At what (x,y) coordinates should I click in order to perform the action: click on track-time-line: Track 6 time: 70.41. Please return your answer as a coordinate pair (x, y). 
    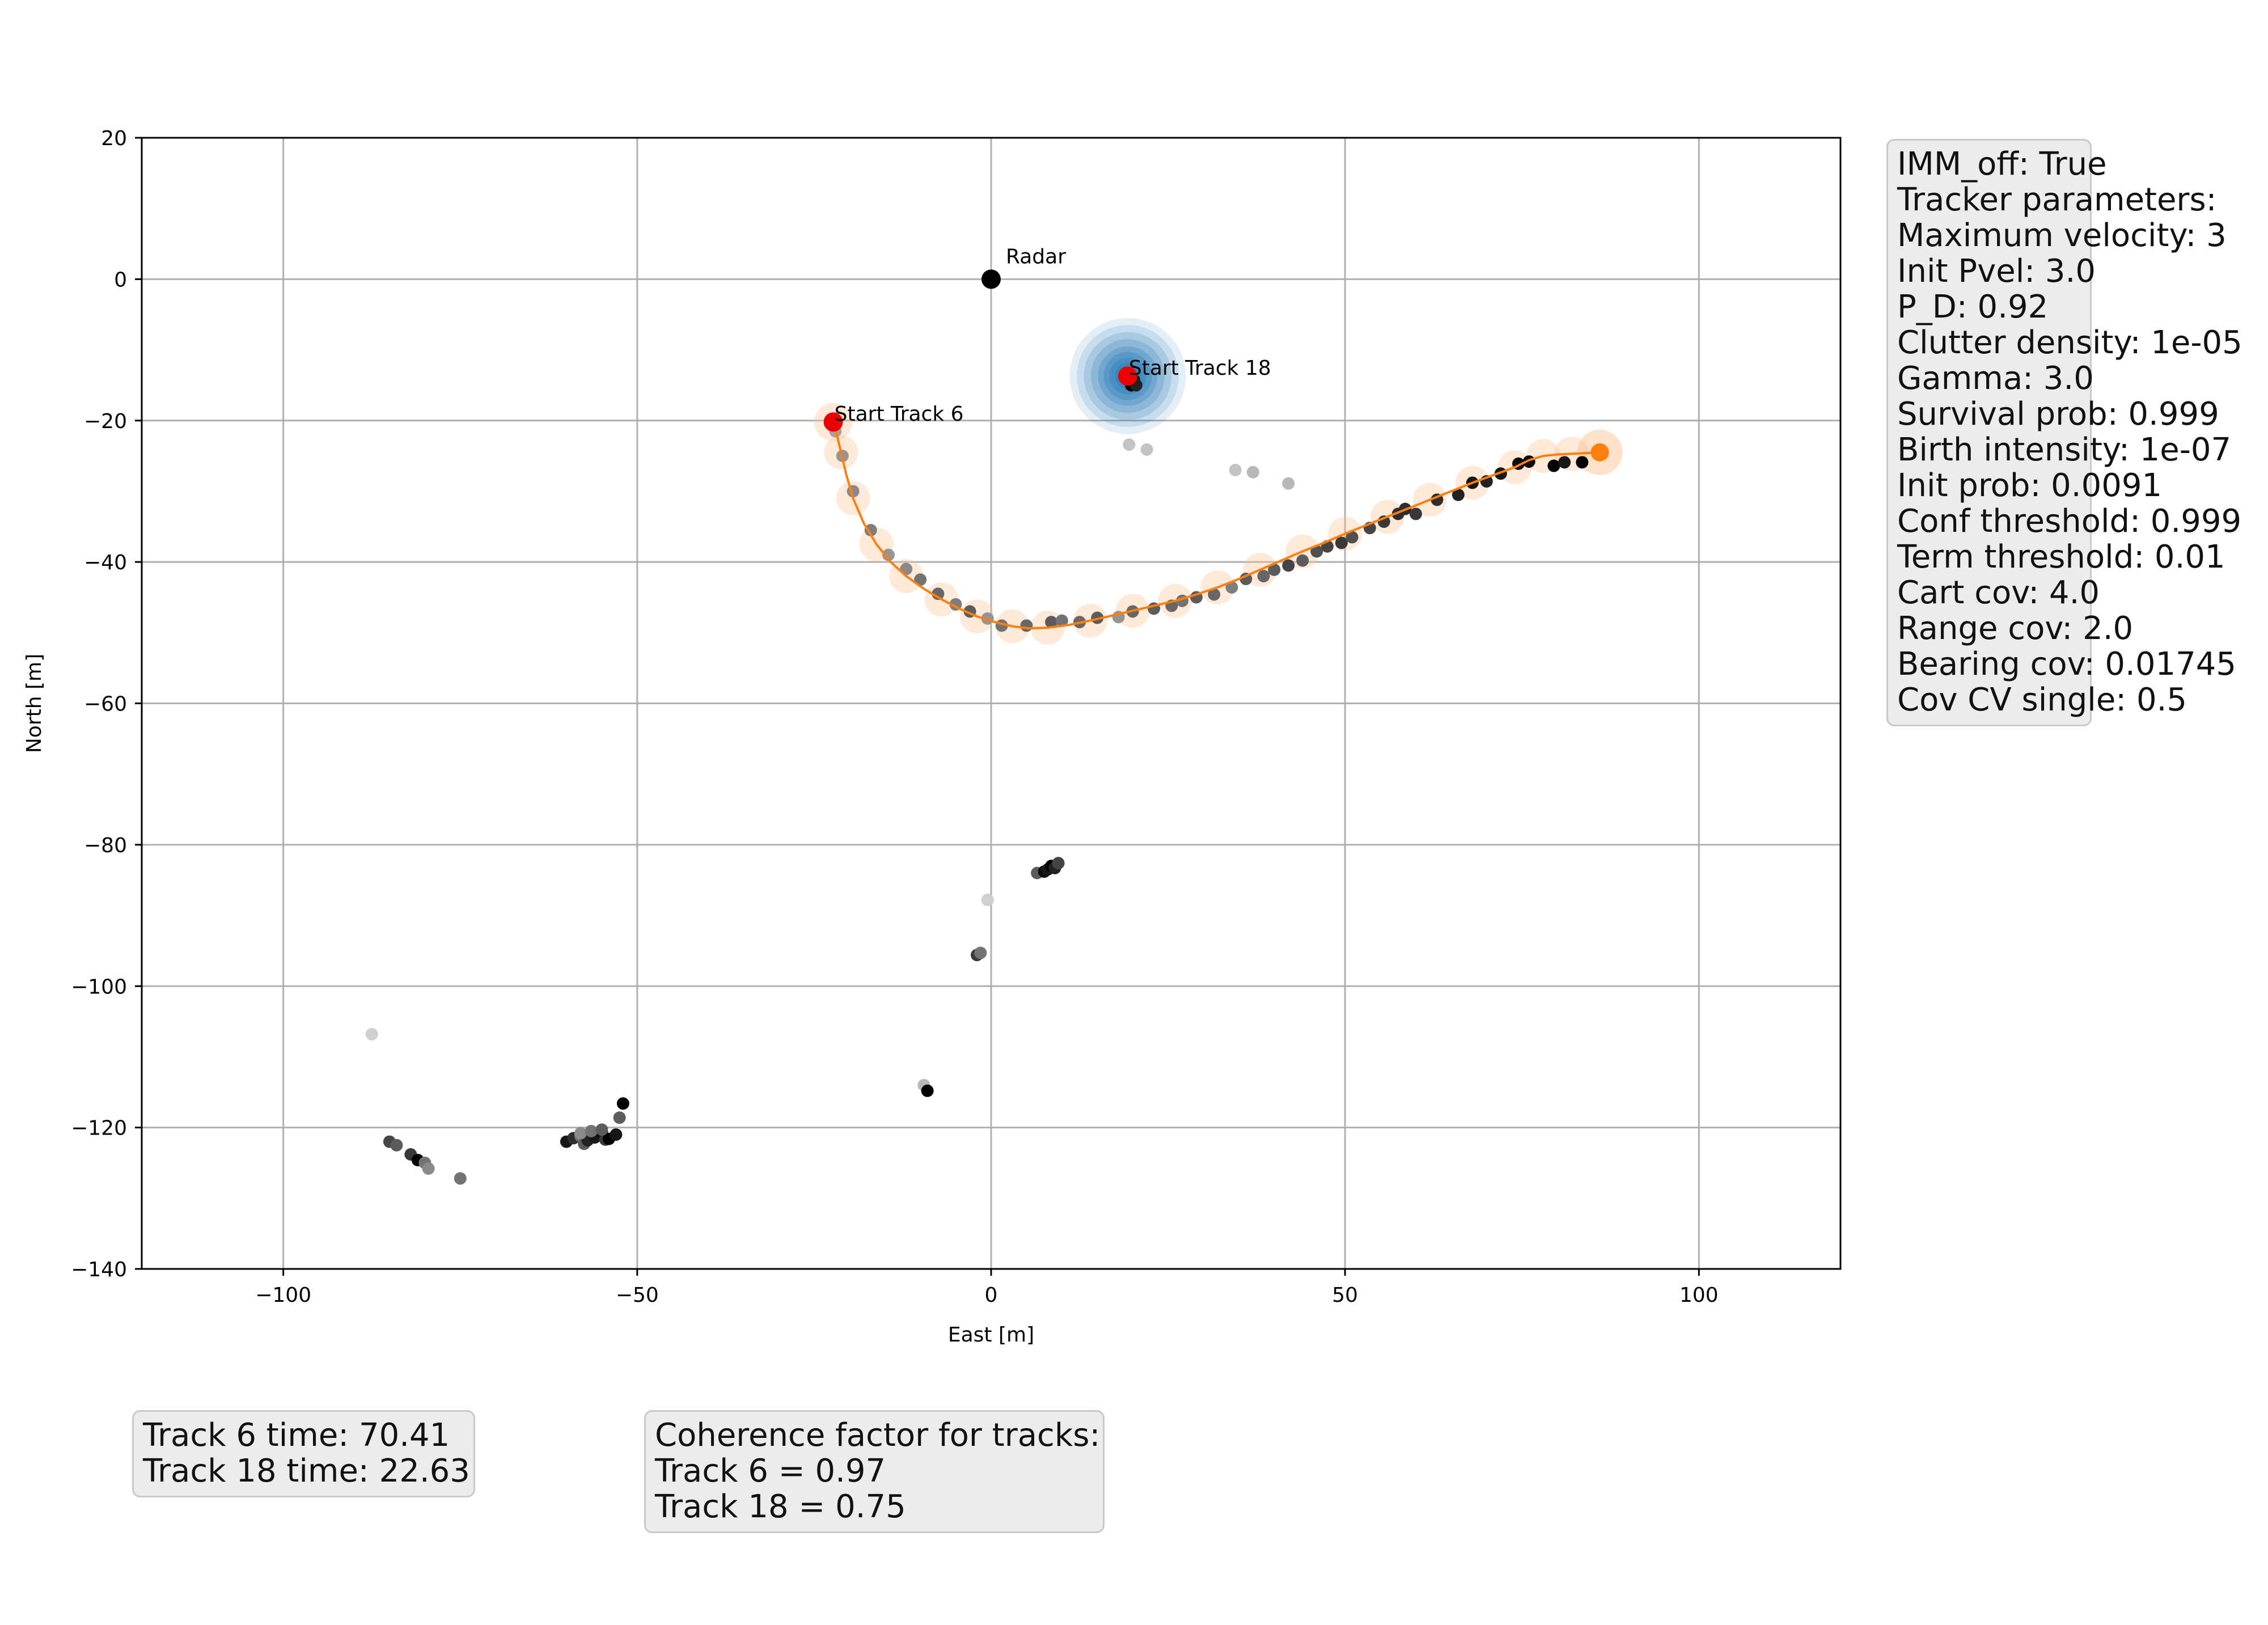
    Looking at the image, I should click on (296, 1435).